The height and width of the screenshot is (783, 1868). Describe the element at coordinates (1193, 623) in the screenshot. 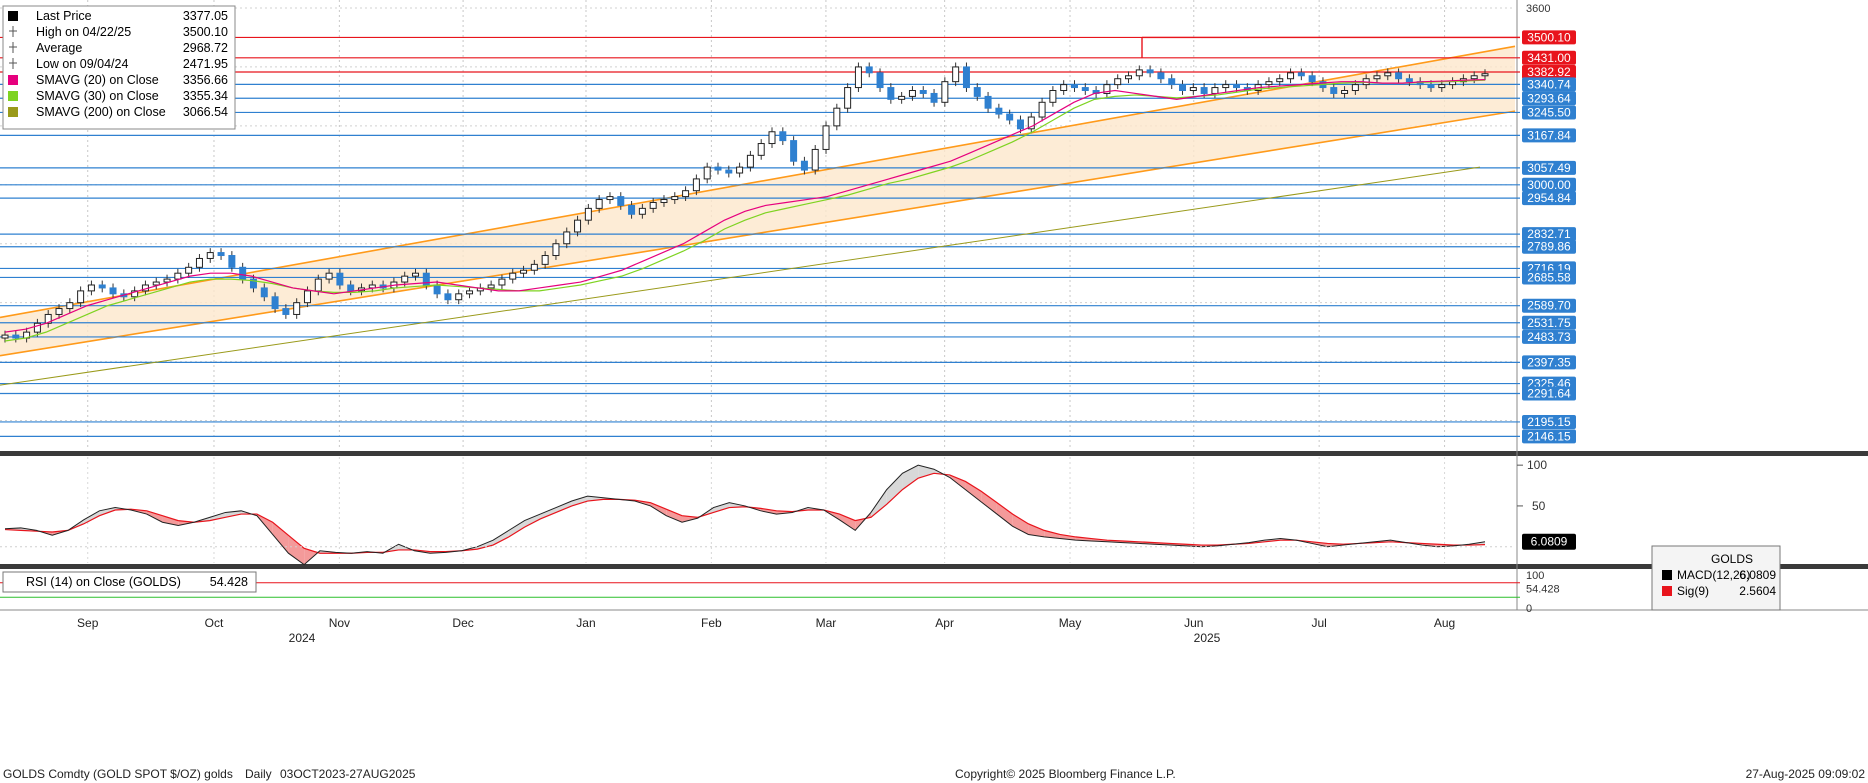

I see `month-label-jun: Jun` at that location.